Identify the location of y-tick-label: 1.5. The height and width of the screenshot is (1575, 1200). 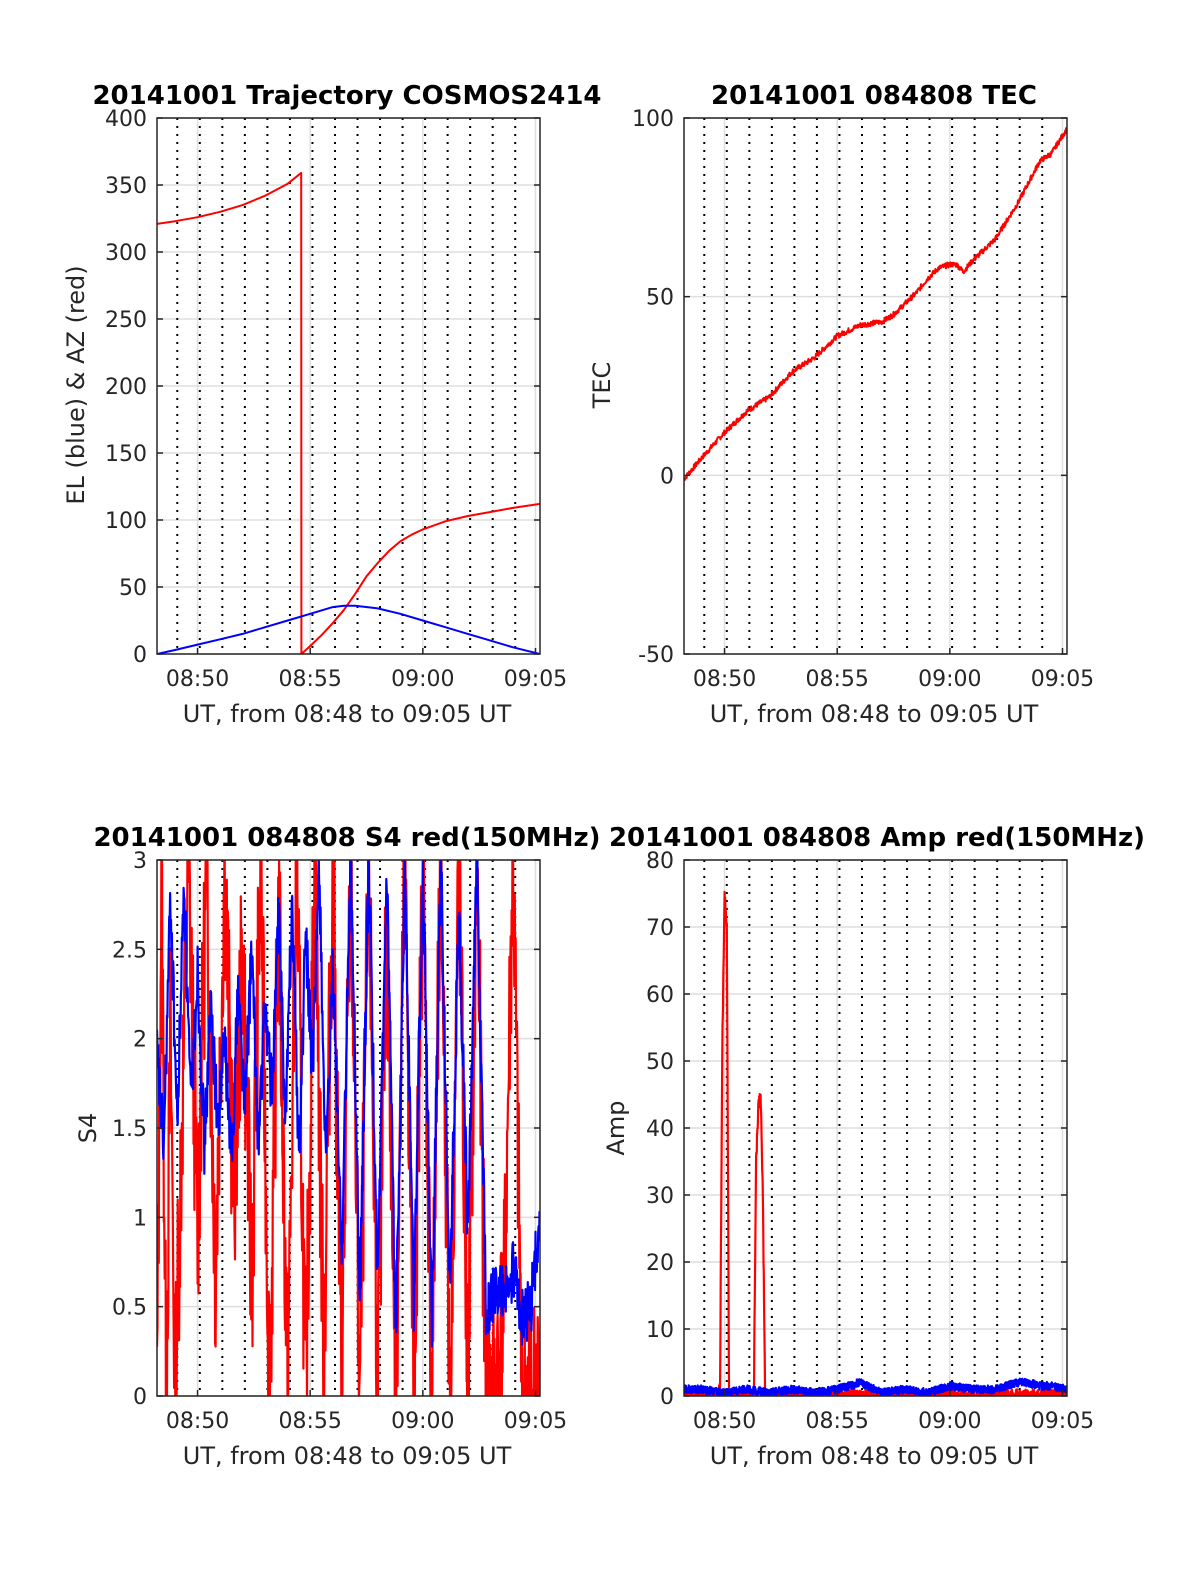
(129, 1129).